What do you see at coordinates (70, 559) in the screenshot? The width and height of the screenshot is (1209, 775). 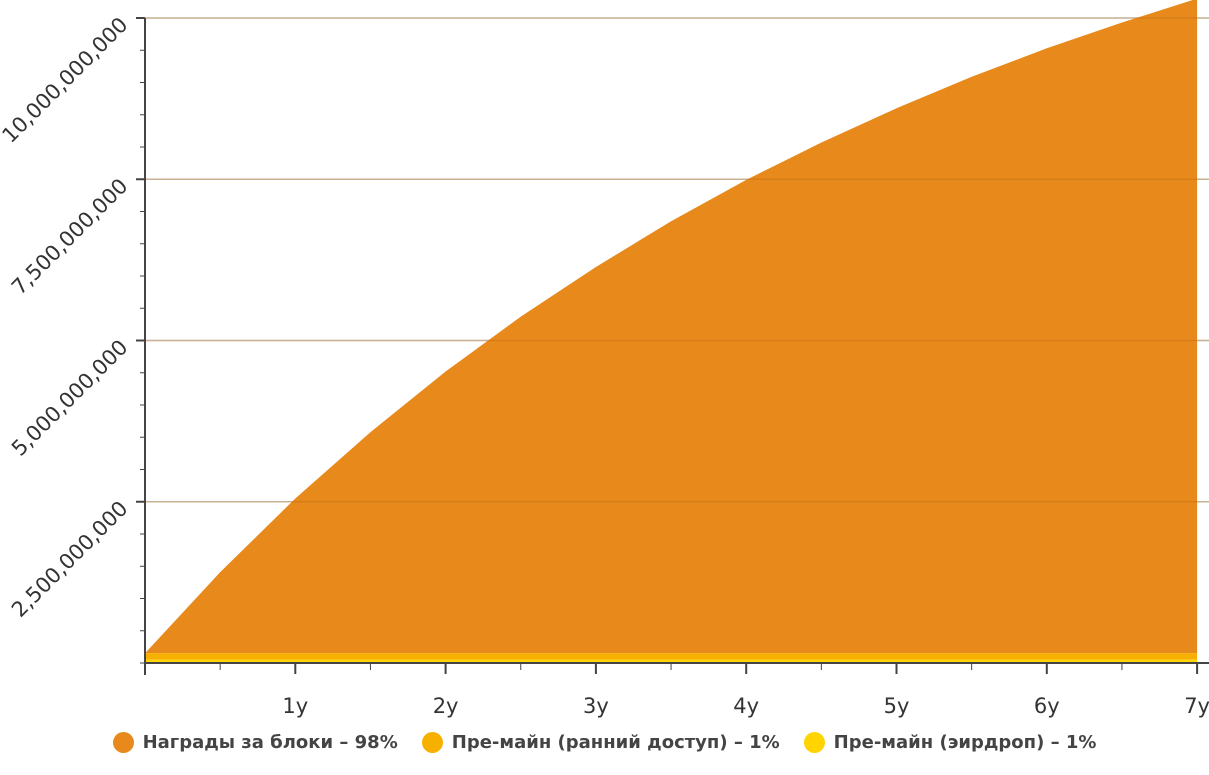 I see `y-tick-label-1: 2,500,000,000` at bounding box center [70, 559].